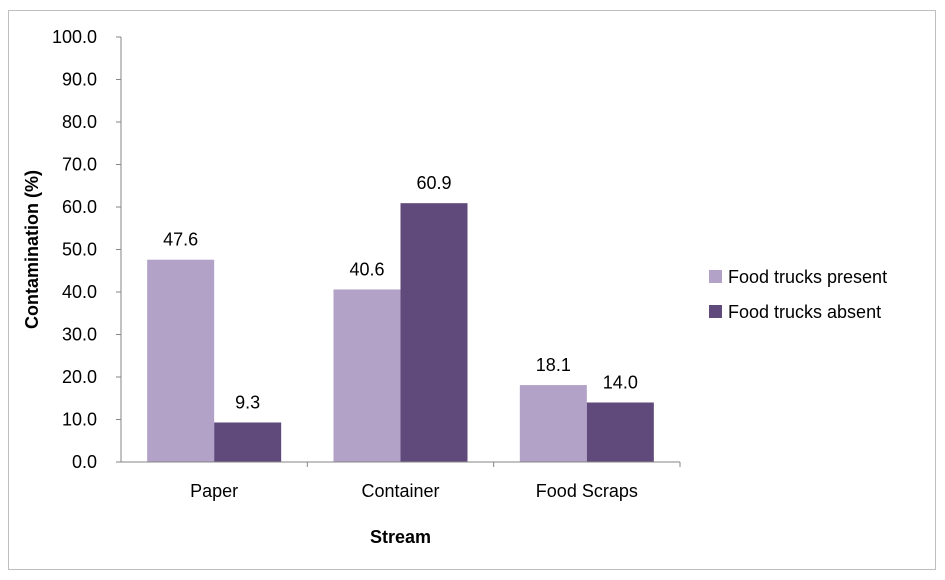  Describe the element at coordinates (79, 420) in the screenshot. I see `y-tick-label: 10.0` at that location.